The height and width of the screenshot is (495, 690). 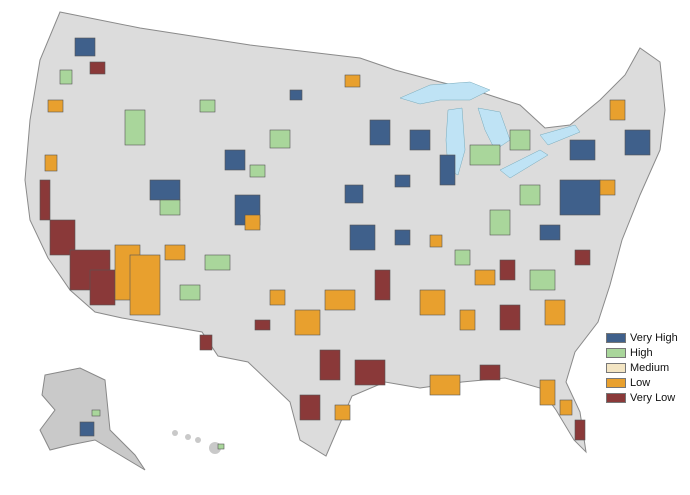 I want to click on legend-label: Very Low, so click(x=653, y=397).